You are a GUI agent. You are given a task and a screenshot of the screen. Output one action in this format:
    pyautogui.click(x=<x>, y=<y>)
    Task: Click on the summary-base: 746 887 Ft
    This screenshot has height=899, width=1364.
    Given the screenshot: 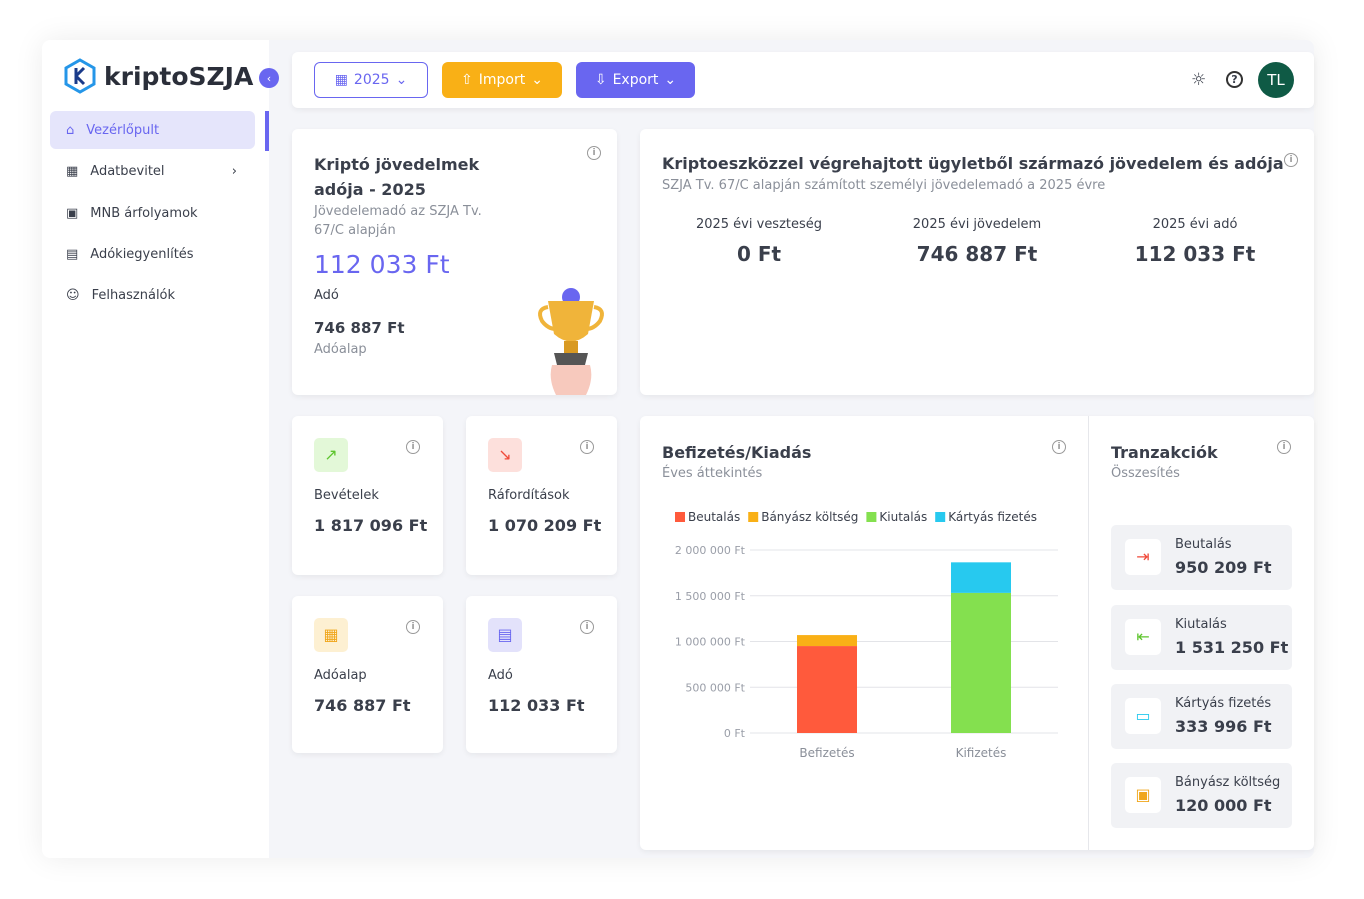 What is the action you would take?
    pyautogui.click(x=359, y=328)
    